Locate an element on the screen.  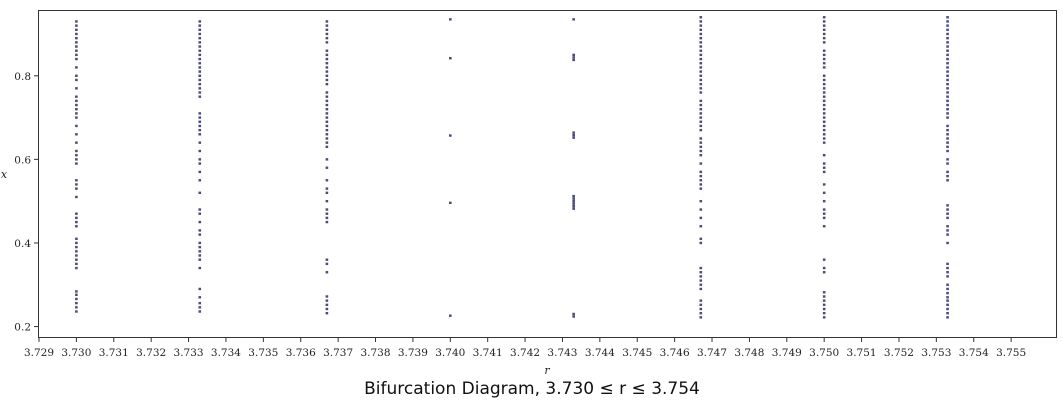
y-tick-label: 0.4 is located at coordinates (22, 244).